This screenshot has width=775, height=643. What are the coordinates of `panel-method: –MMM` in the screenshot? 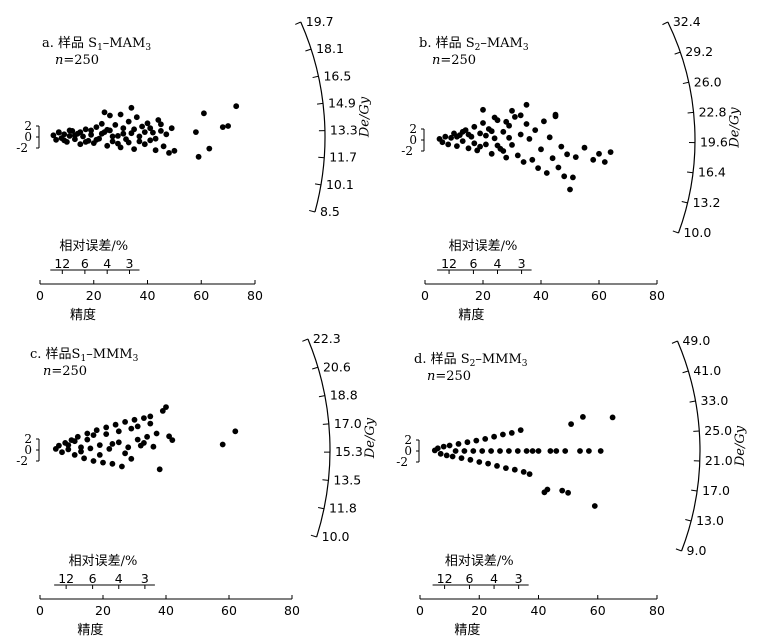 It's located at (109, 354).